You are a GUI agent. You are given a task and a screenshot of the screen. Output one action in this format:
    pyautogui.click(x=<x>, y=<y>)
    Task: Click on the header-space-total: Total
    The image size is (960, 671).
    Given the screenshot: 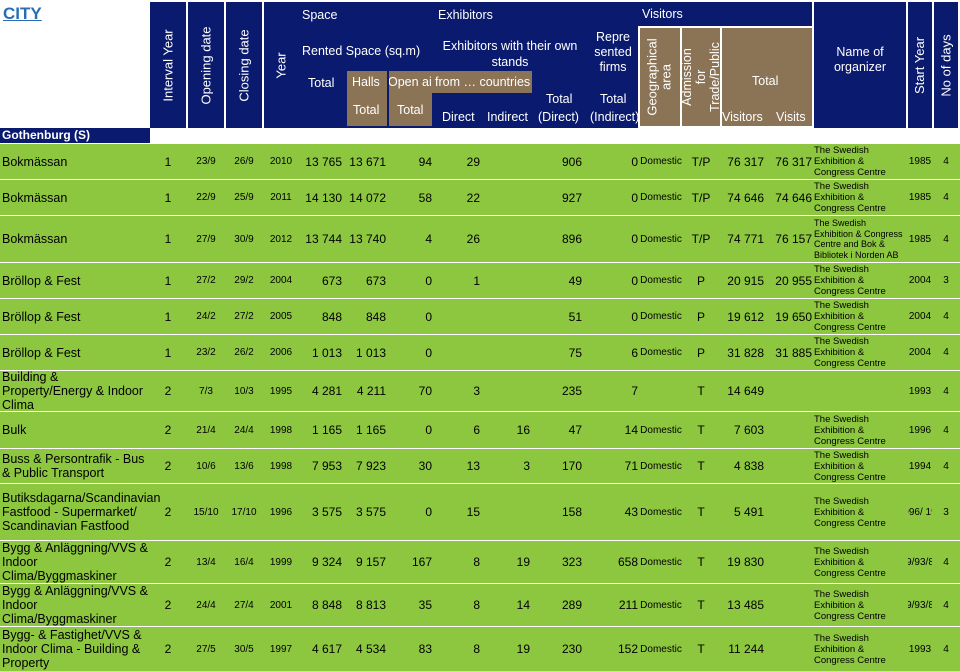 What is the action you would take?
    pyautogui.click(x=321, y=83)
    